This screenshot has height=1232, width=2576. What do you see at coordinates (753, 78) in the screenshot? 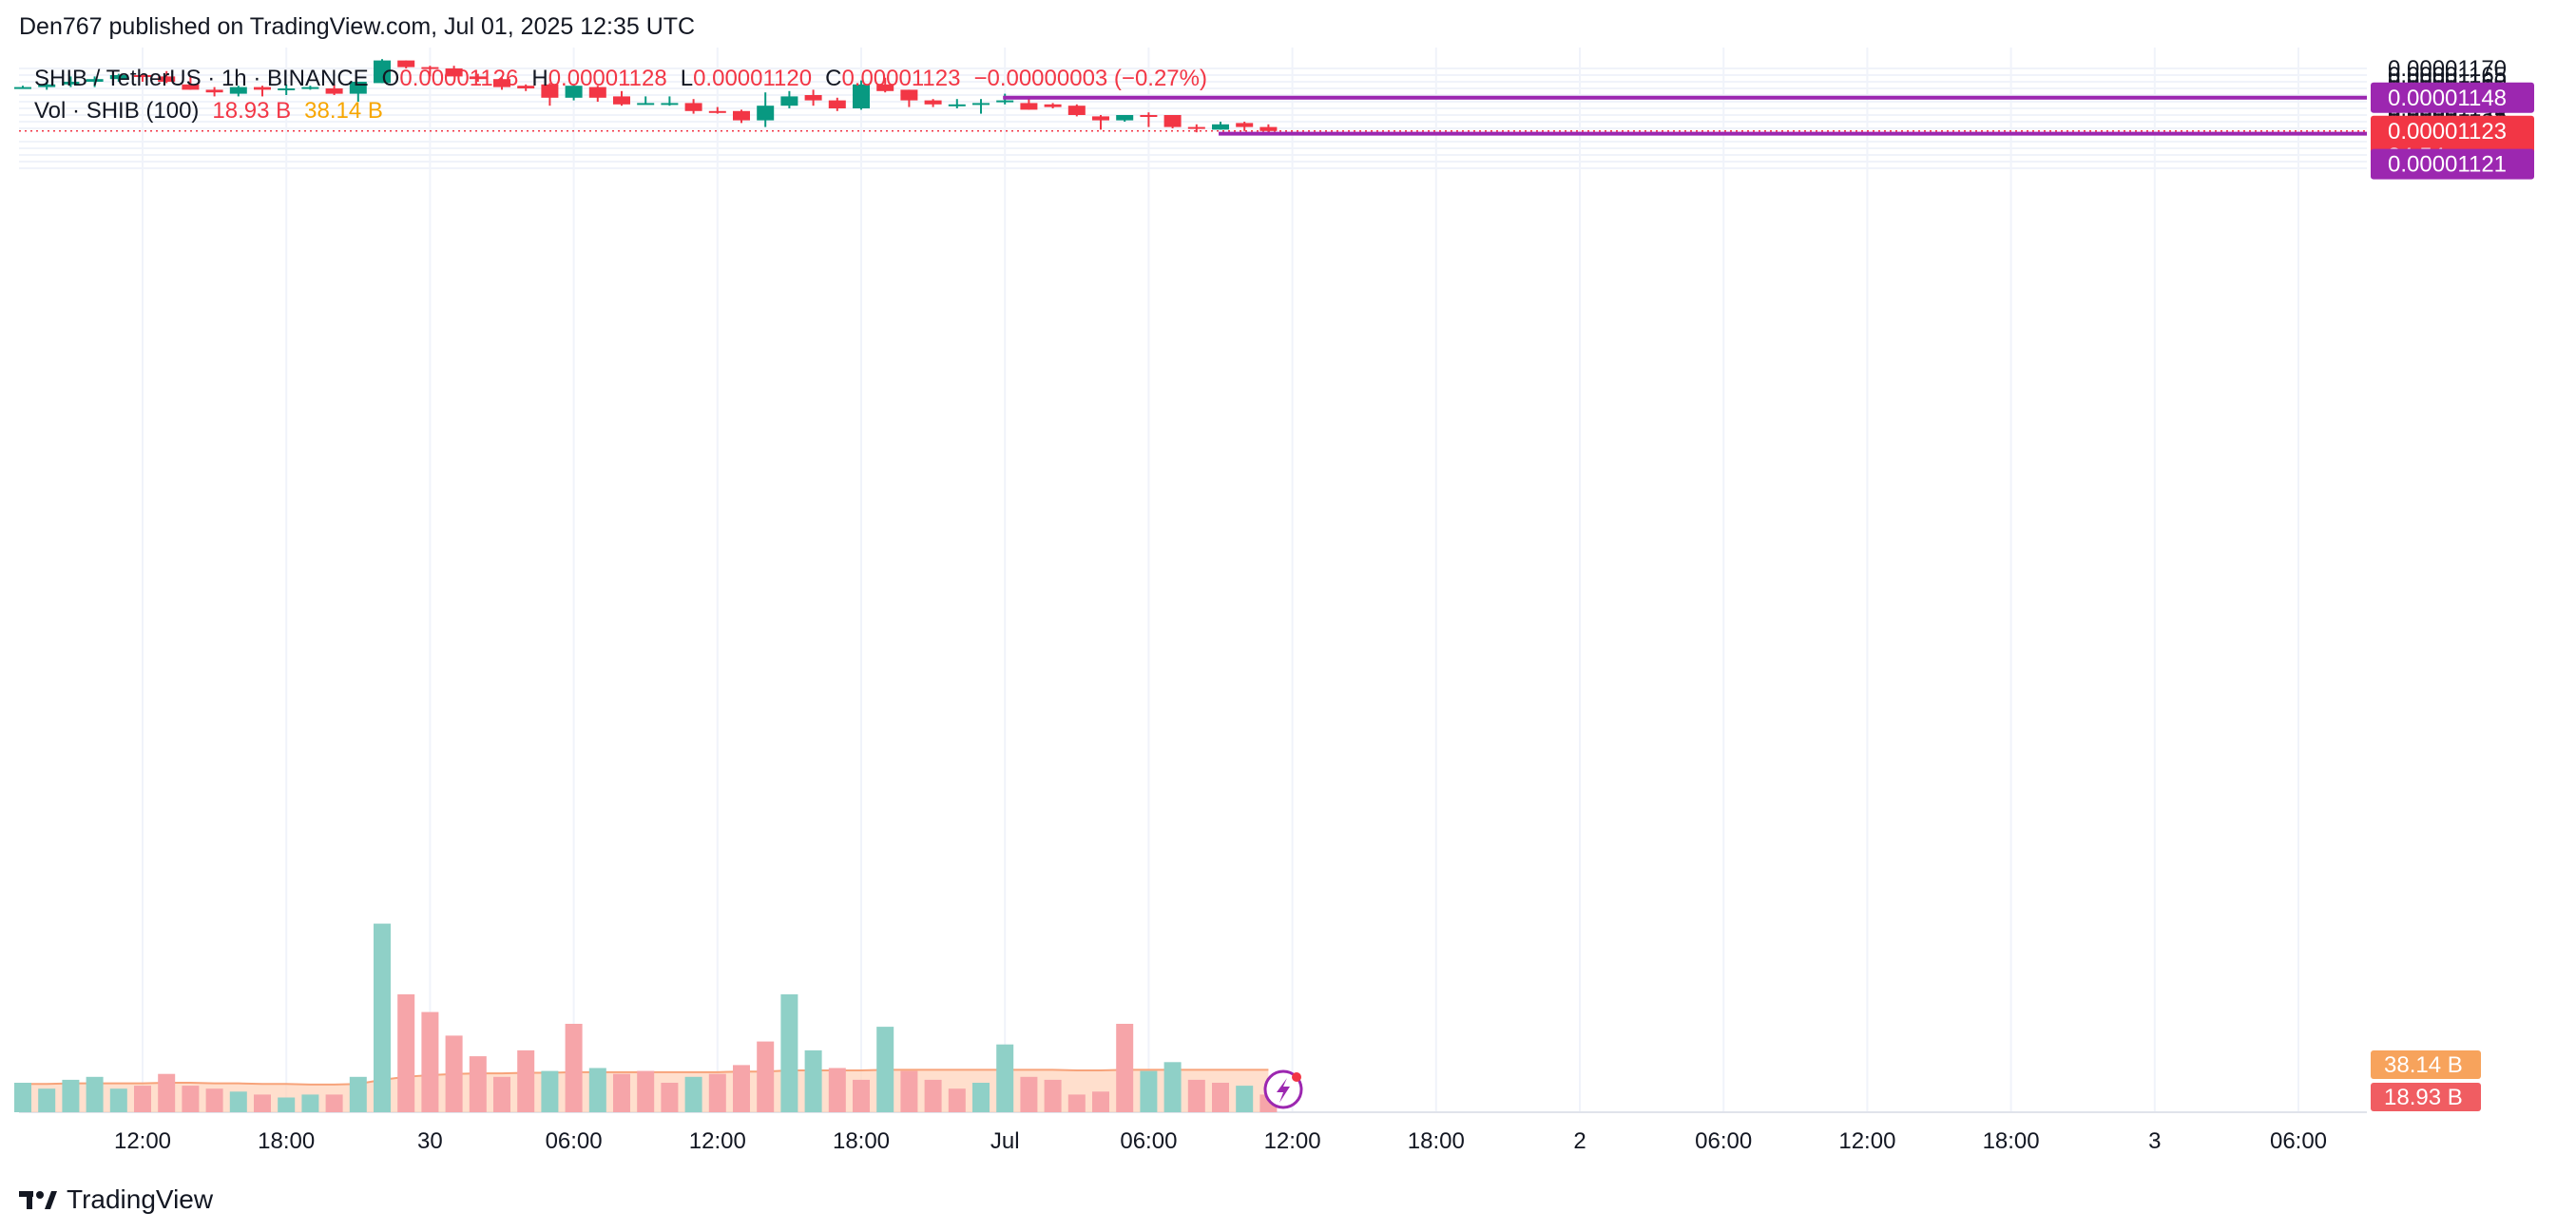
I see `low-value: 0.00001120` at bounding box center [753, 78].